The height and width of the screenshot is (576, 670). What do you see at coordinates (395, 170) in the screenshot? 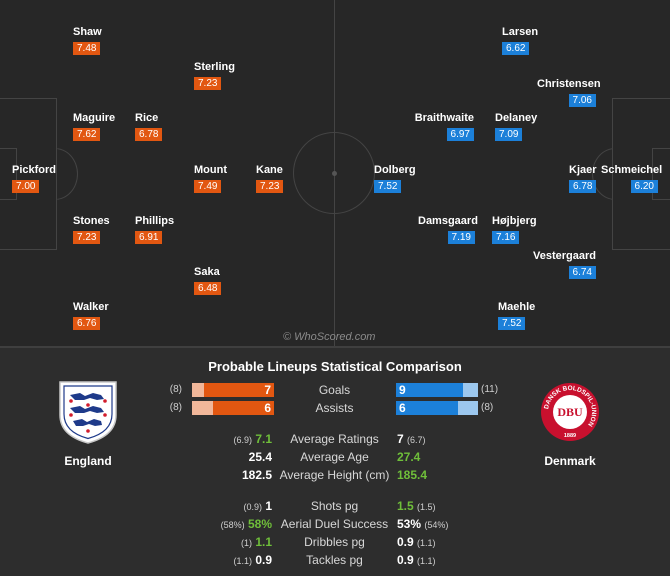
I see `player-name: Dolberg` at bounding box center [395, 170].